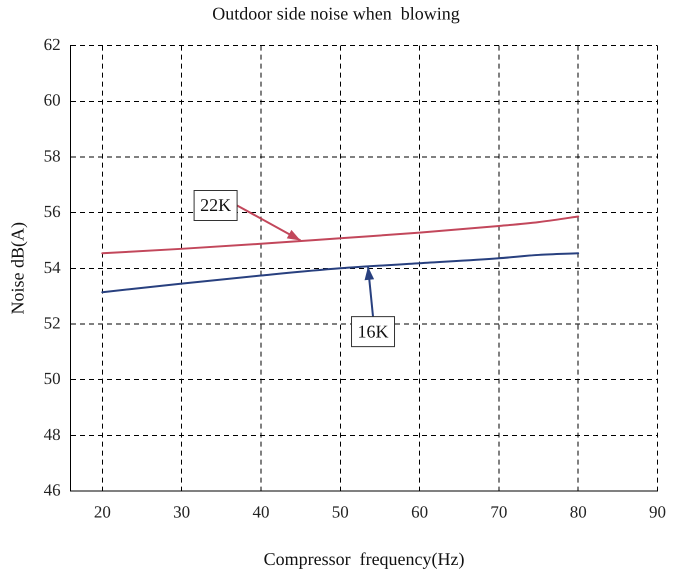 The height and width of the screenshot is (581, 678). Describe the element at coordinates (52, 378) in the screenshot. I see `y-tick-label: 50` at that location.